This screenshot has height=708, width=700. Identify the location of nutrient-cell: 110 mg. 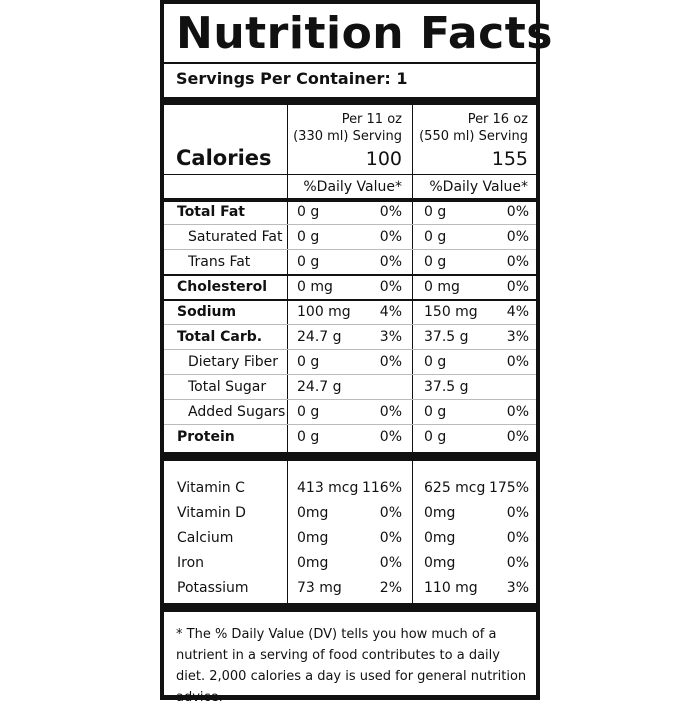
(451, 588).